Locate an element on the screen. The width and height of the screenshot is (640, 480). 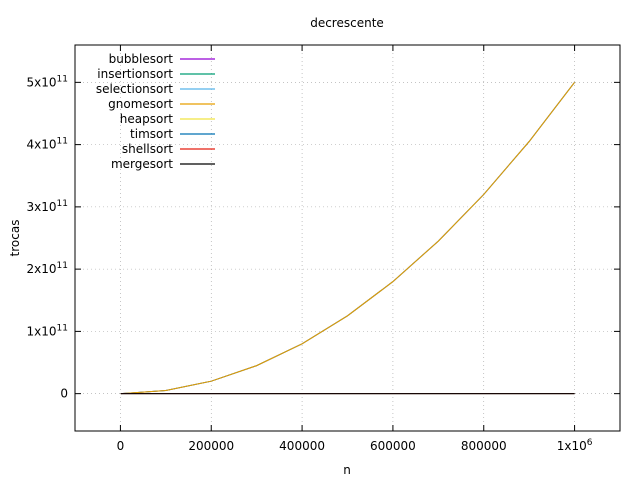
legend-label-insertionsort: insertionsort is located at coordinates (135, 74).